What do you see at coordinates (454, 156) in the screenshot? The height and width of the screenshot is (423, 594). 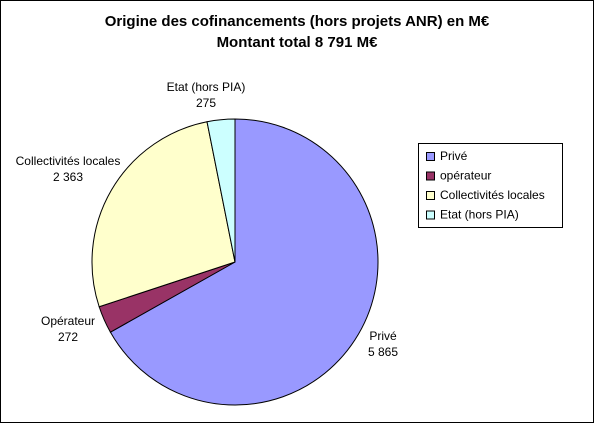 I see `legend-label: Privé` at bounding box center [454, 156].